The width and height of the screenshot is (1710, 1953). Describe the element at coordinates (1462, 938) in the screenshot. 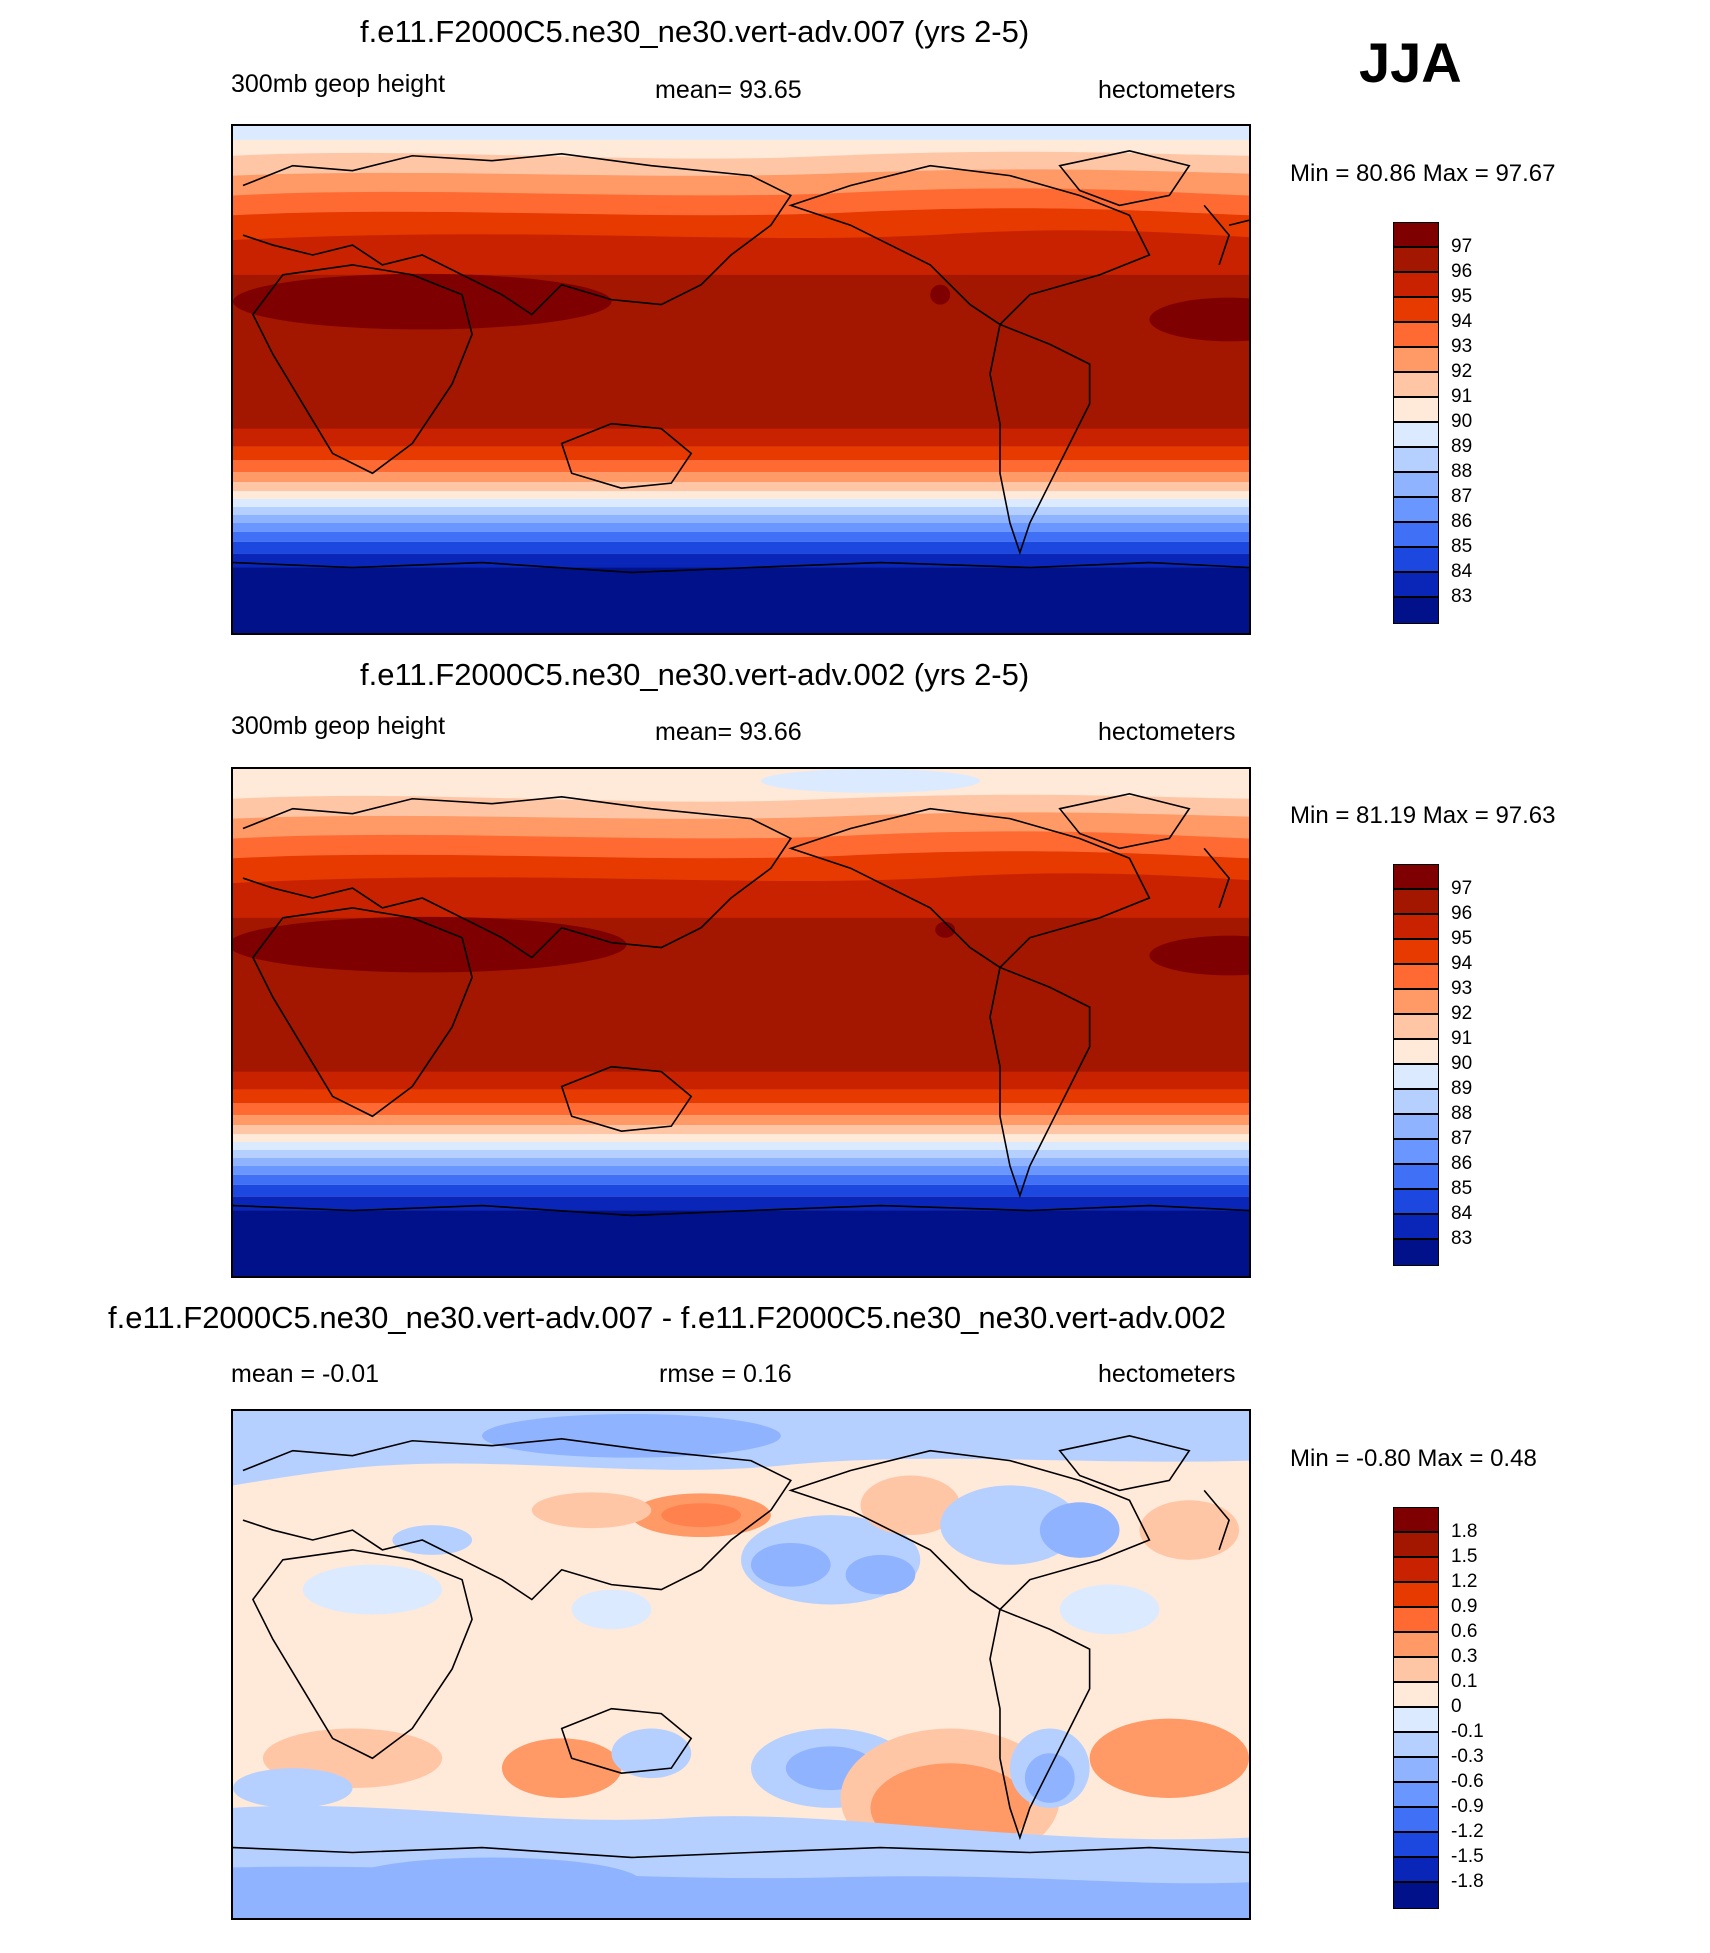

I see `panel2-colorbar-label: 95` at that location.